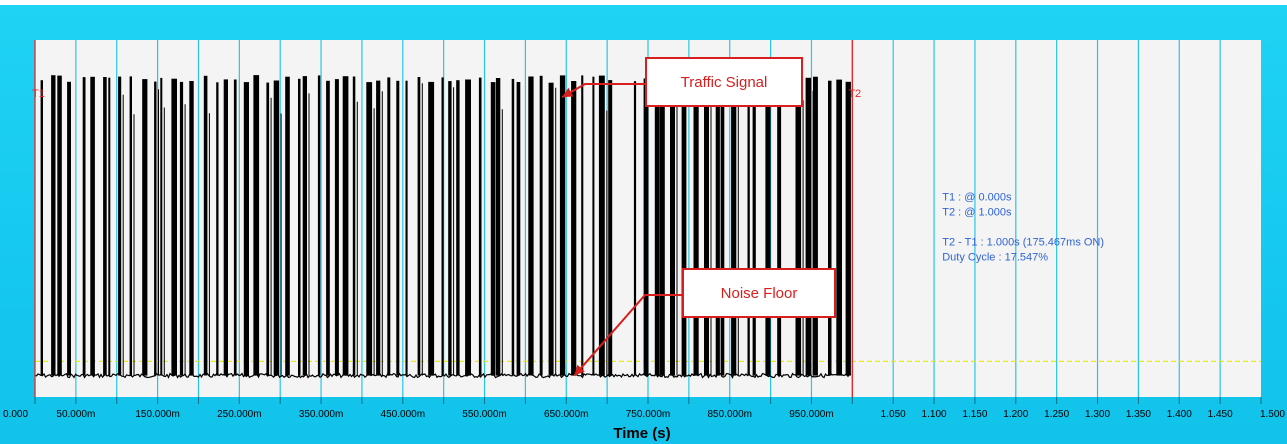 The height and width of the screenshot is (444, 1287). I want to click on measurement-text: Duty Cycle : 17.547%, so click(995, 258).